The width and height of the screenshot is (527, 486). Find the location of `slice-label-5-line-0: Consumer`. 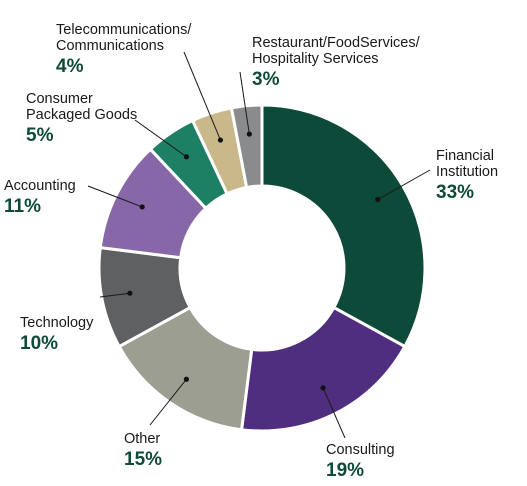

slice-label-5-line-0: Consumer is located at coordinates (59, 99).